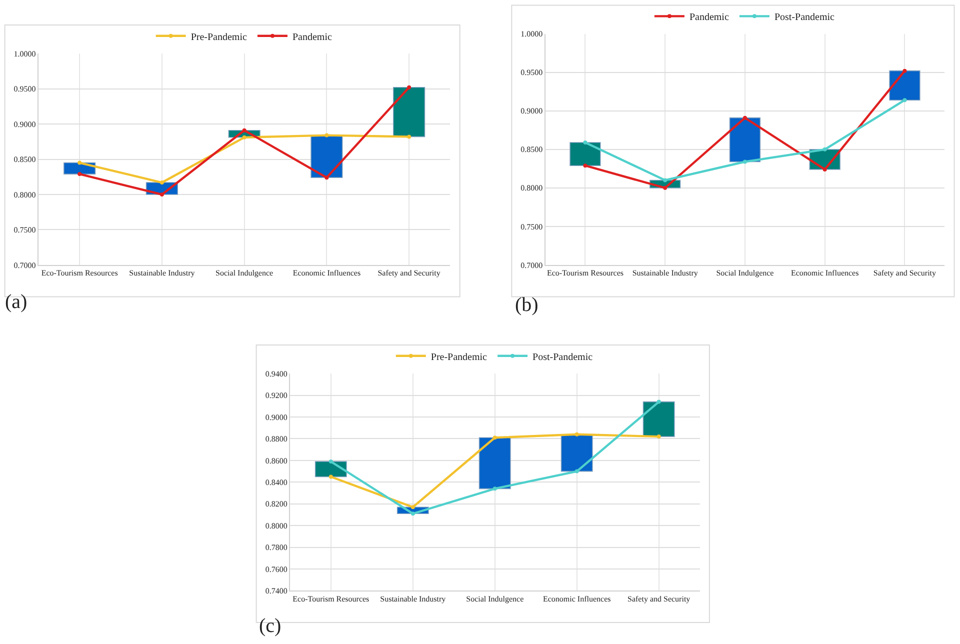 This screenshot has height=644, width=960. Describe the element at coordinates (16, 302) in the screenshot. I see `text: (a)` at that location.